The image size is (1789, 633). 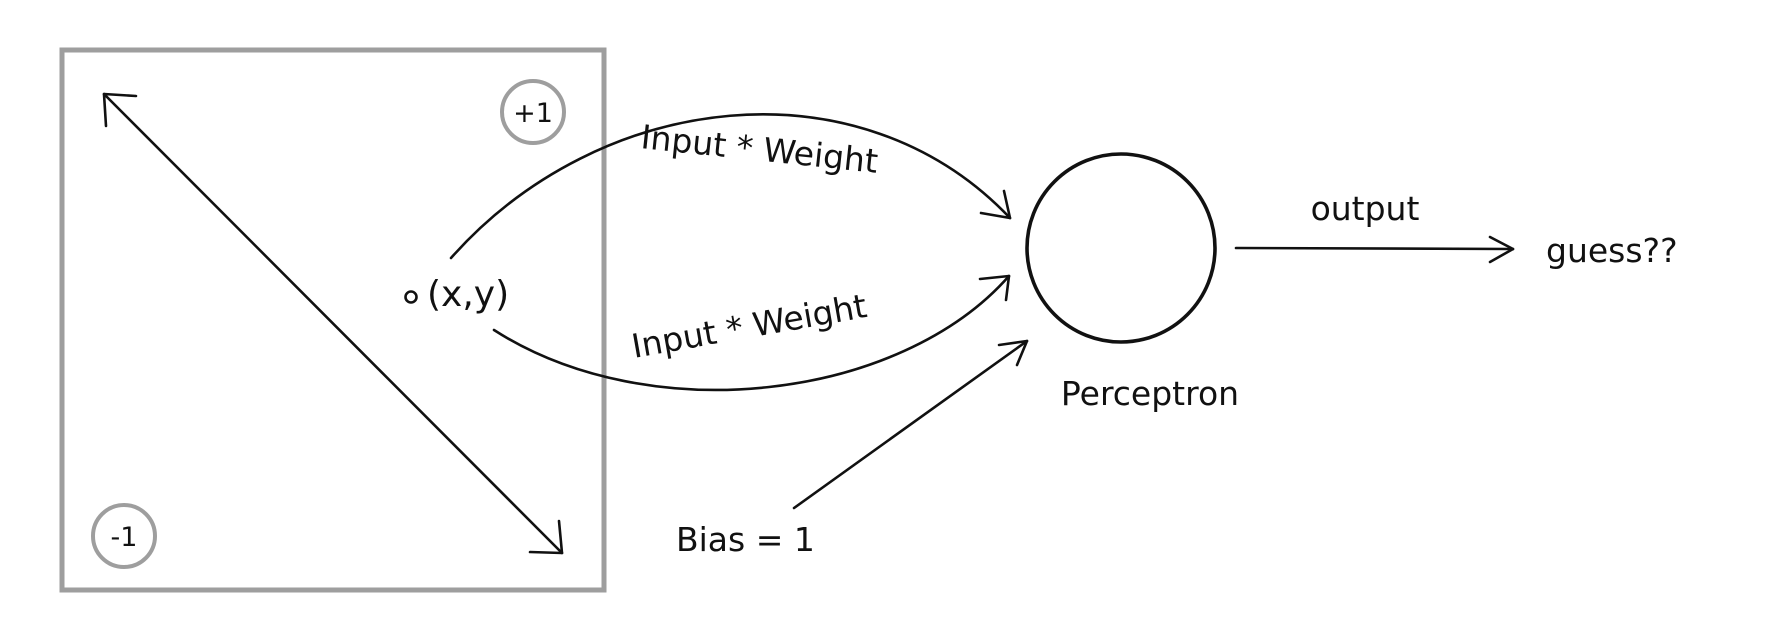 What do you see at coordinates (1121, 248) in the screenshot?
I see `perceptron-circle` at bounding box center [1121, 248].